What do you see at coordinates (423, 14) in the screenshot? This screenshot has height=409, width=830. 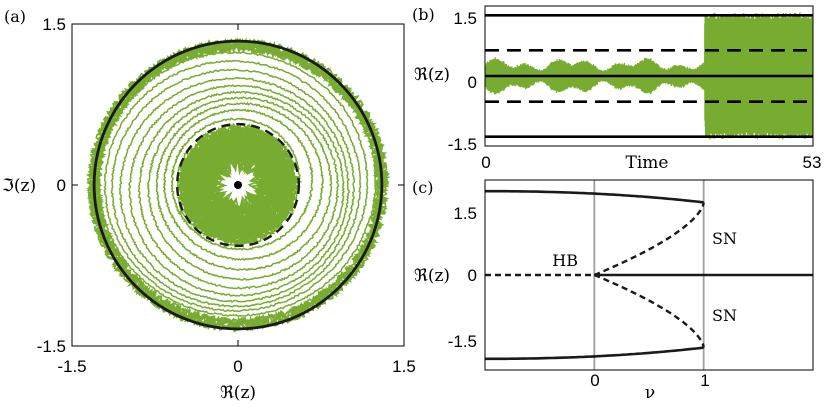 I see `panel-b-label: (b)` at bounding box center [423, 14].